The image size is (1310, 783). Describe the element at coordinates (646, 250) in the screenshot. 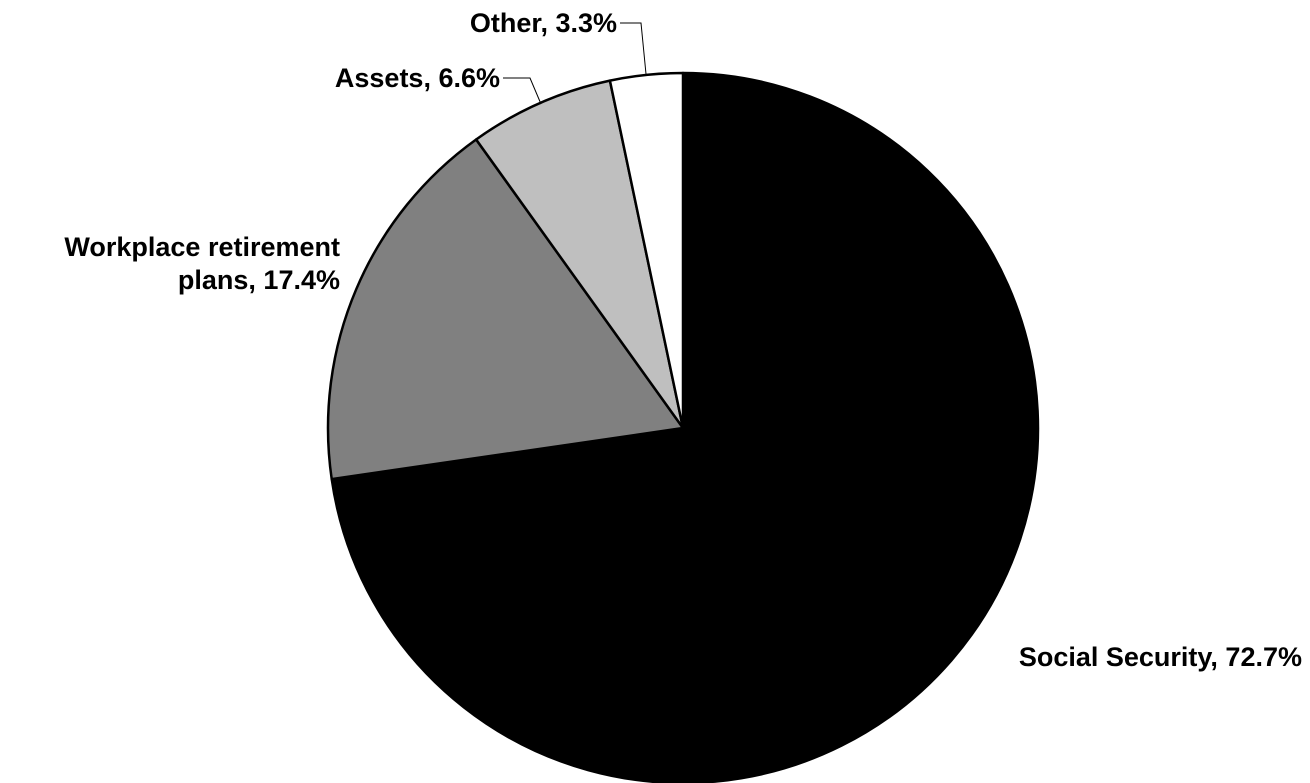

I see `pie-slice-other` at that location.